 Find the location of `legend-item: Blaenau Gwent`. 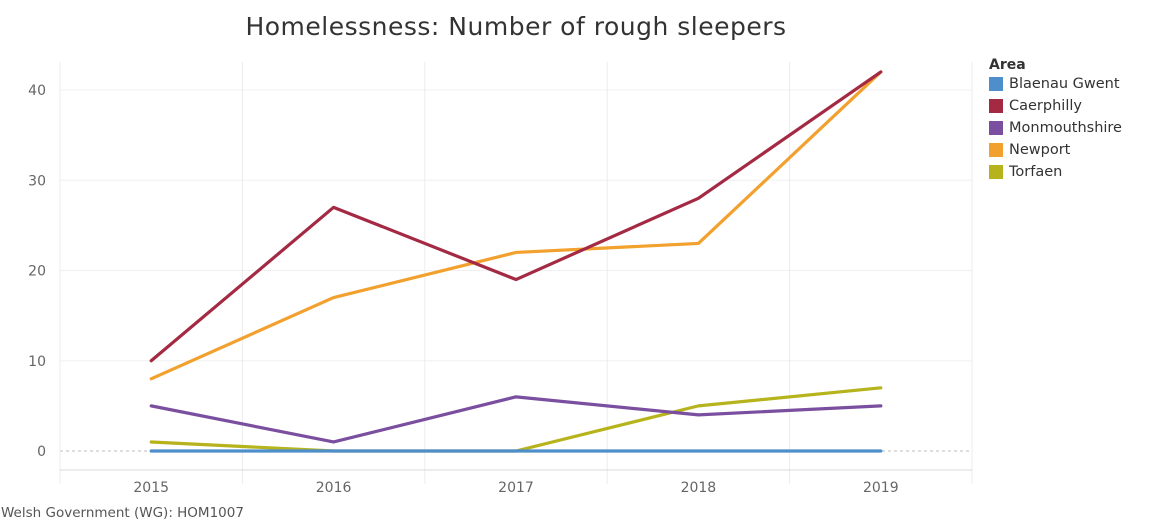

legend-item: Blaenau Gwent is located at coordinates (1078, 84).